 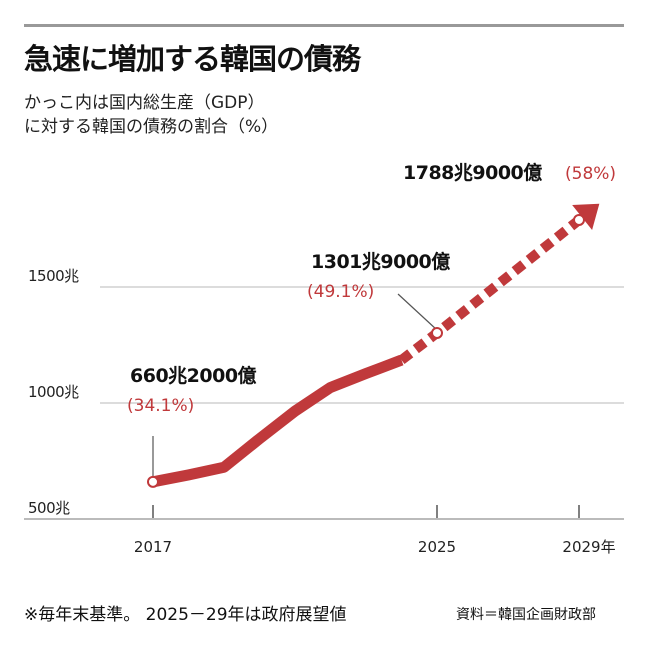 What do you see at coordinates (53, 392) in the screenshot?
I see `y-tick-label: 1000兆` at bounding box center [53, 392].